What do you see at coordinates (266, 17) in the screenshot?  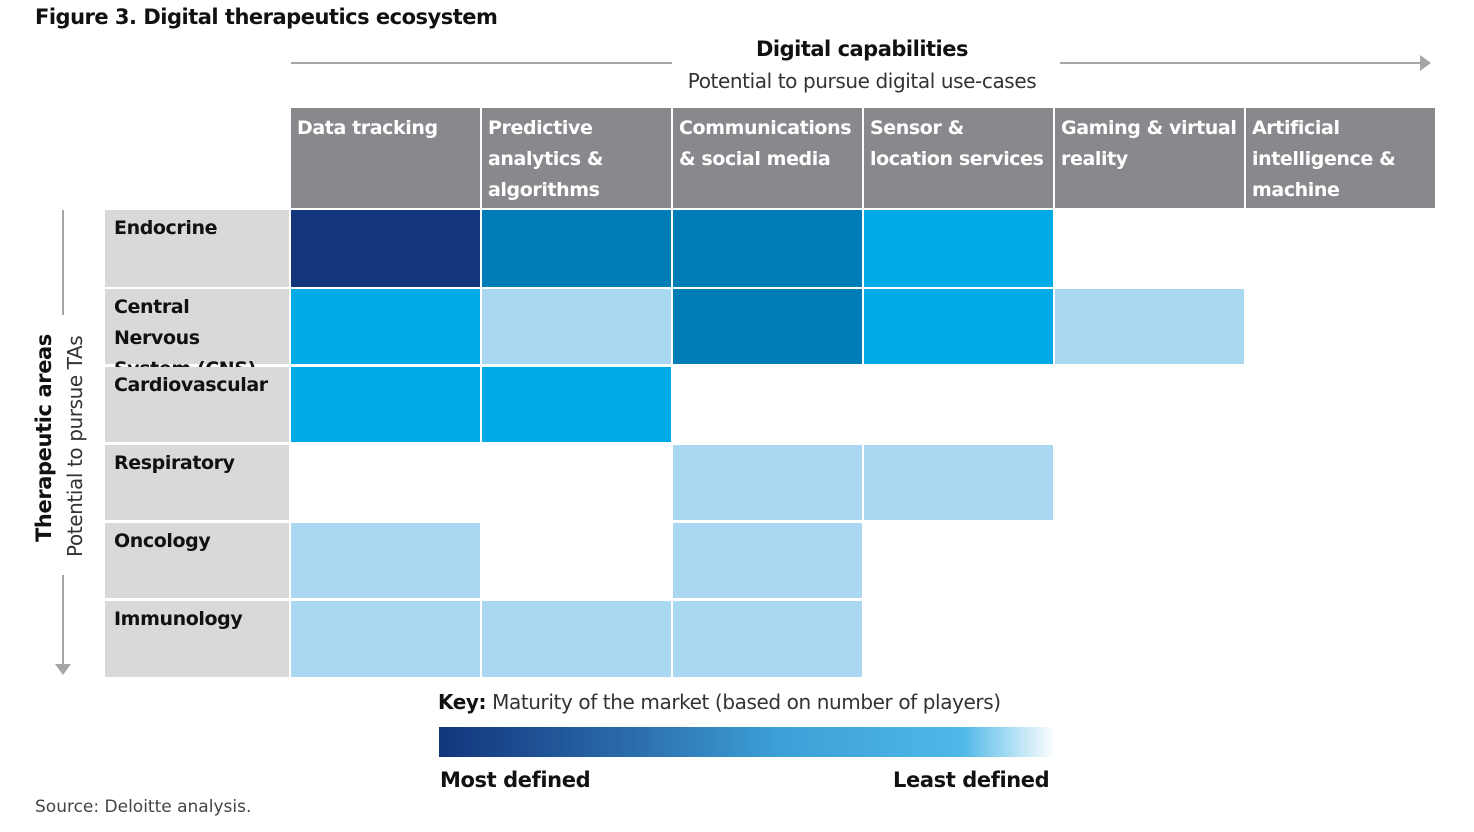 I see `figure-title: Figure 3. Digital therapeutics ecosystem` at bounding box center [266, 17].